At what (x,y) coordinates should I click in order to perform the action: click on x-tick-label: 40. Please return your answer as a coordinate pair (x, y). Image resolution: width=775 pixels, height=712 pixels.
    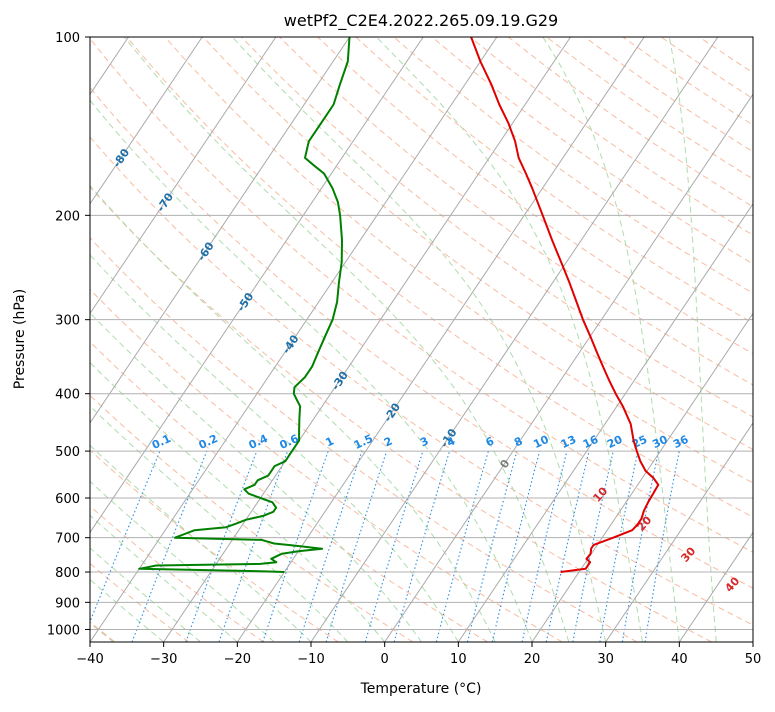
    Looking at the image, I should click on (679, 659).